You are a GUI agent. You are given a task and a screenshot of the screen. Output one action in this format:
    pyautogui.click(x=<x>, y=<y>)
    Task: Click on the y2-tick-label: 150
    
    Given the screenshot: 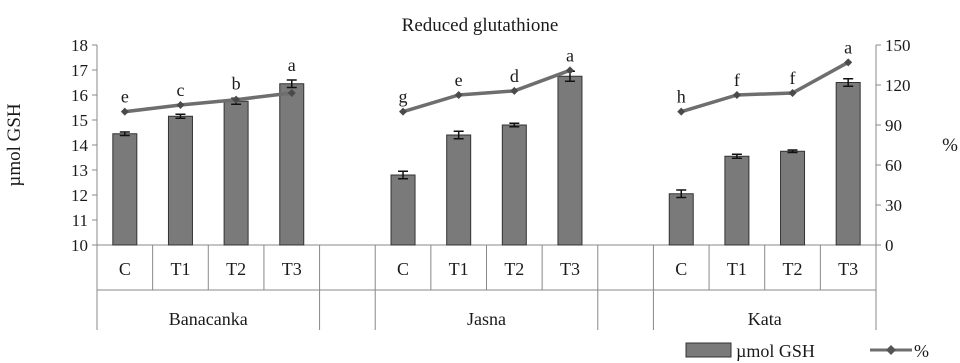 What is the action you would take?
    pyautogui.click(x=898, y=45)
    